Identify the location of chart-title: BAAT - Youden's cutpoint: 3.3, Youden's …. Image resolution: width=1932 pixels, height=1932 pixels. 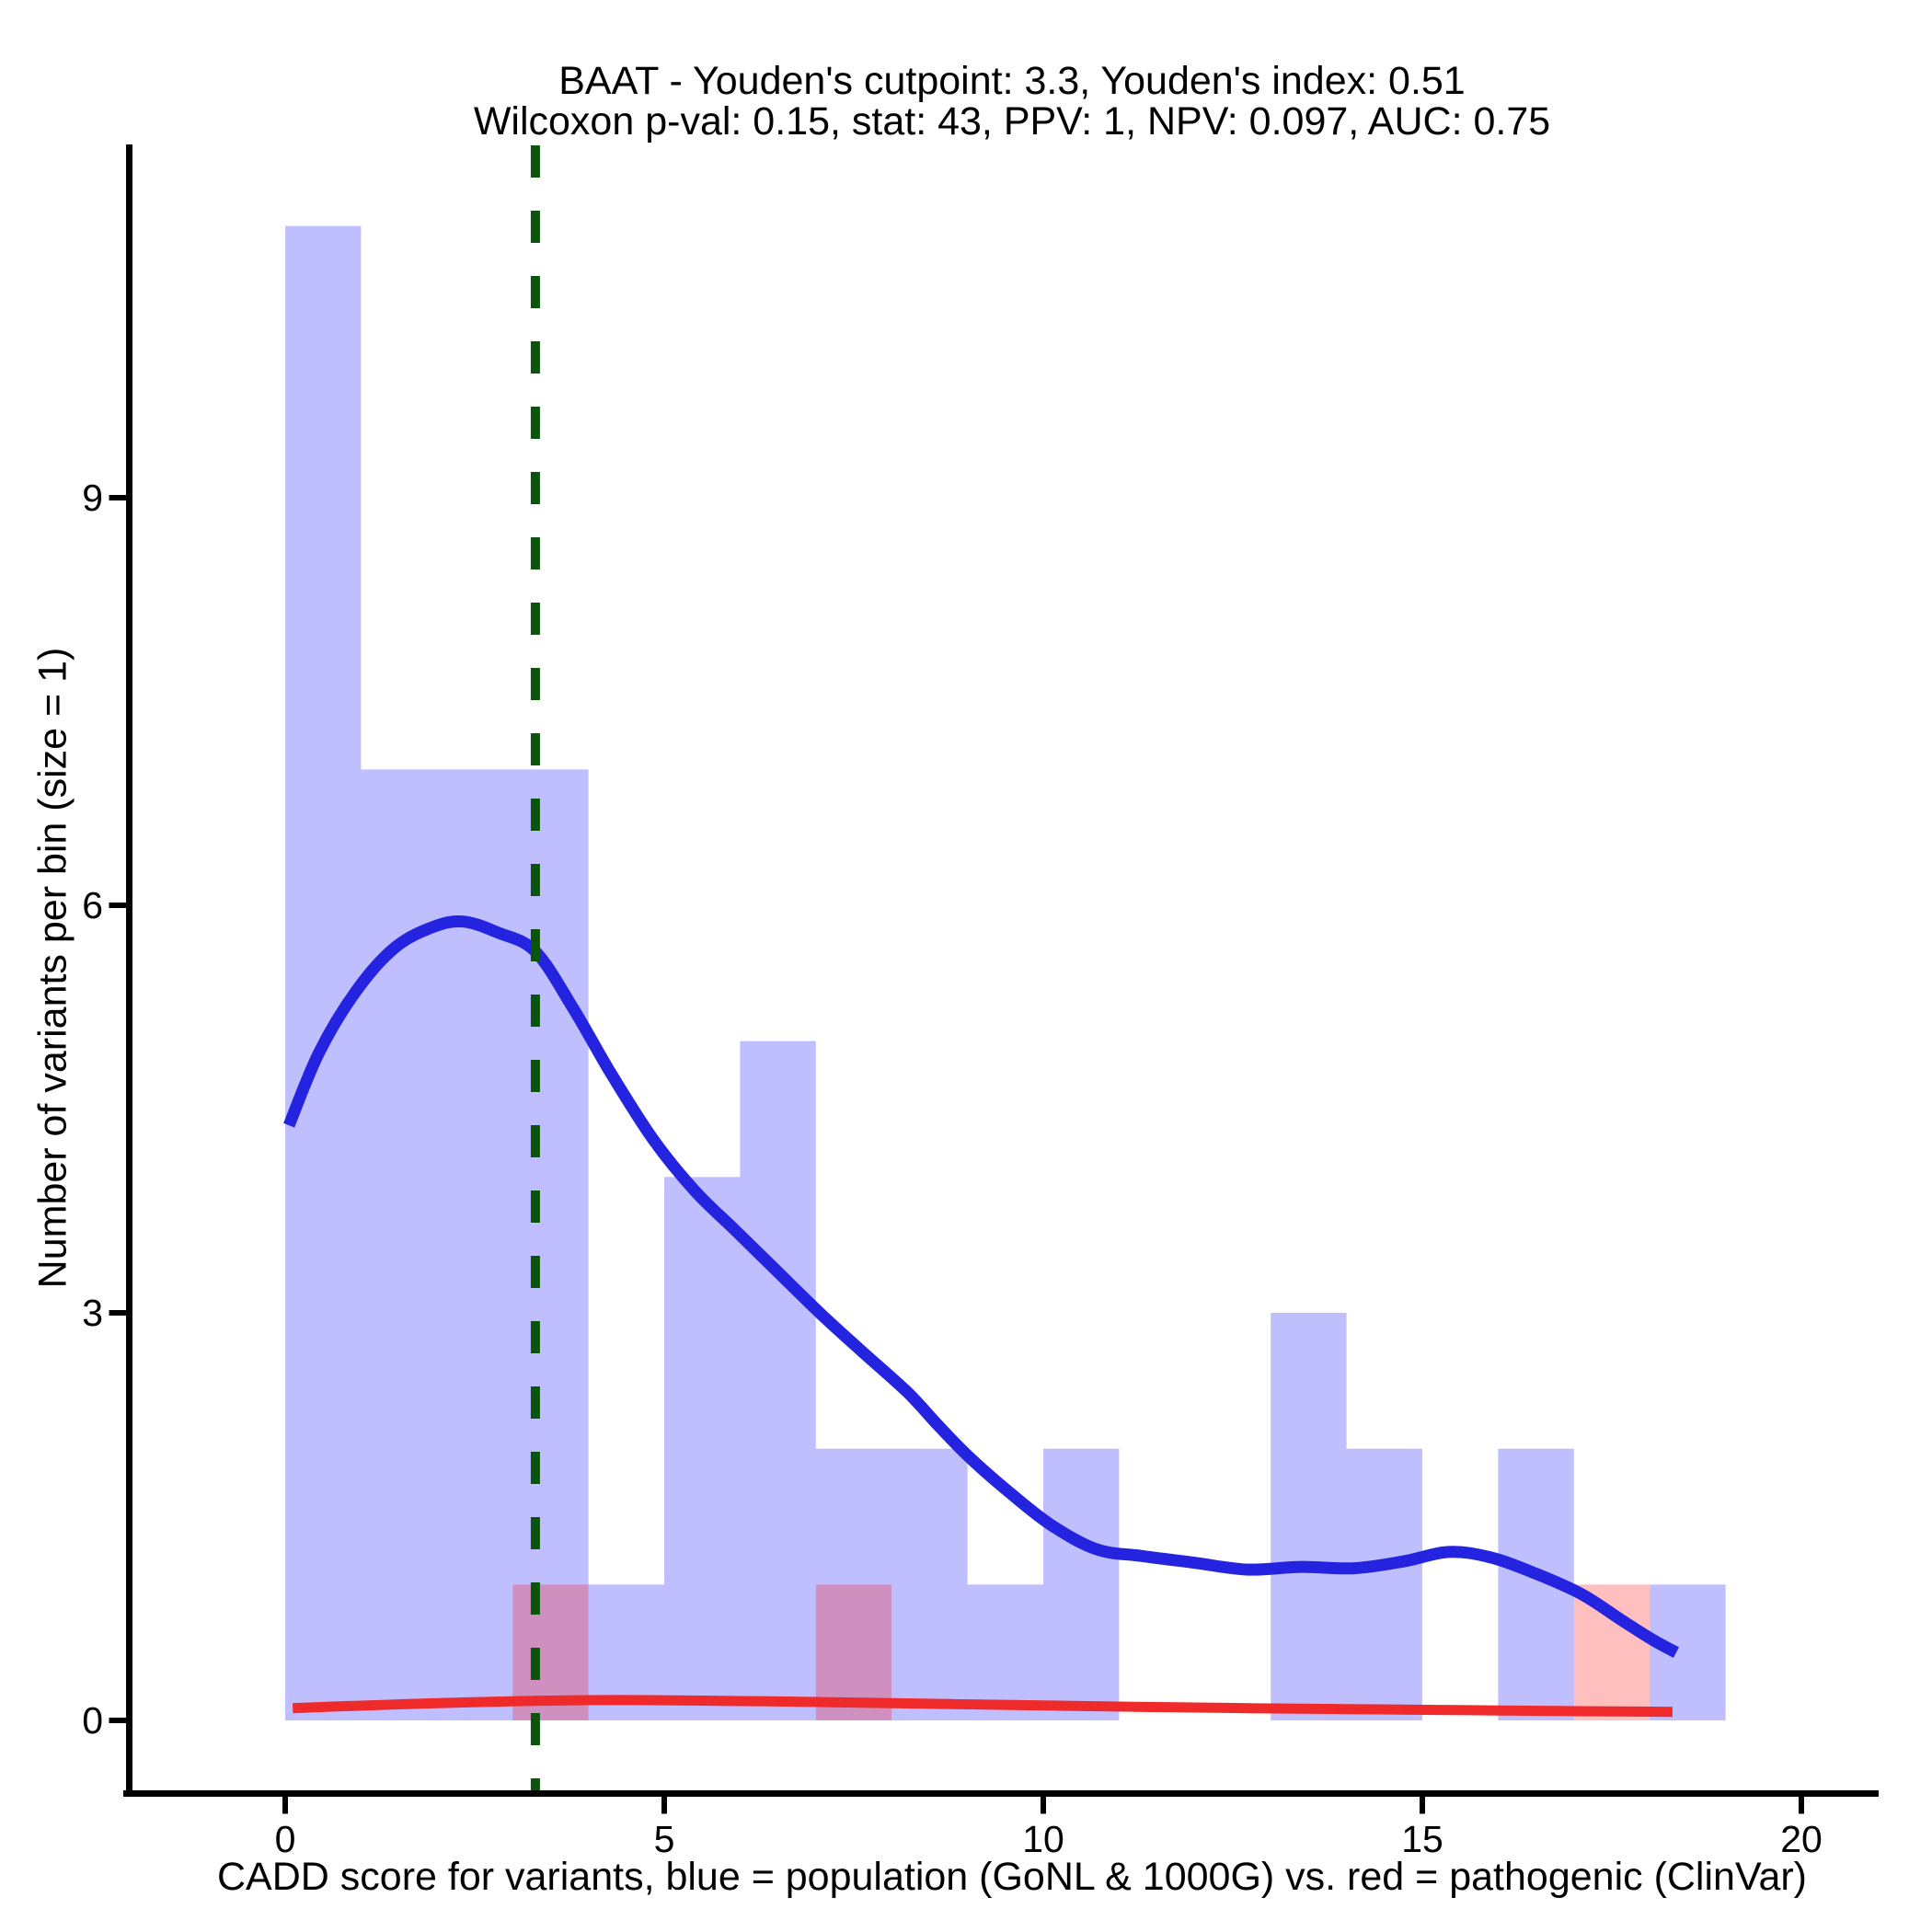
(1012, 101).